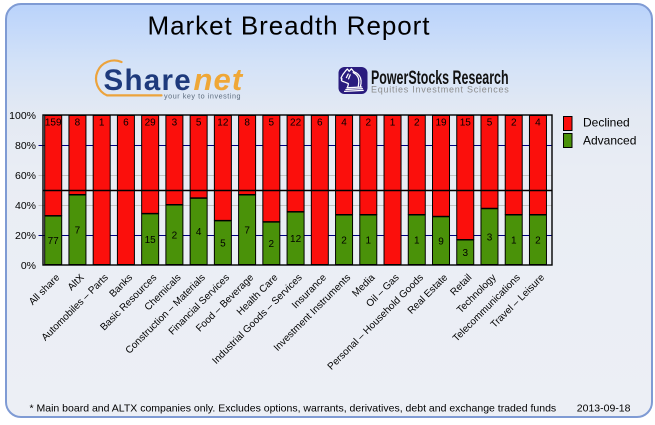 This screenshot has height=425, width=655. I want to click on svg-text: AltX, so click(76, 282).